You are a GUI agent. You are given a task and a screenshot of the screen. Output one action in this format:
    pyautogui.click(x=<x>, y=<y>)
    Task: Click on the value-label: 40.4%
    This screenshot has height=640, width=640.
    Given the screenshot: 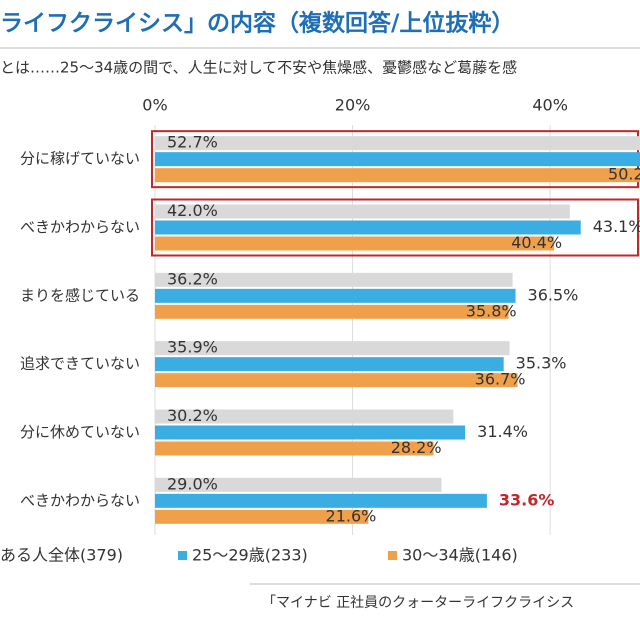 What is the action you would take?
    pyautogui.click(x=536, y=242)
    